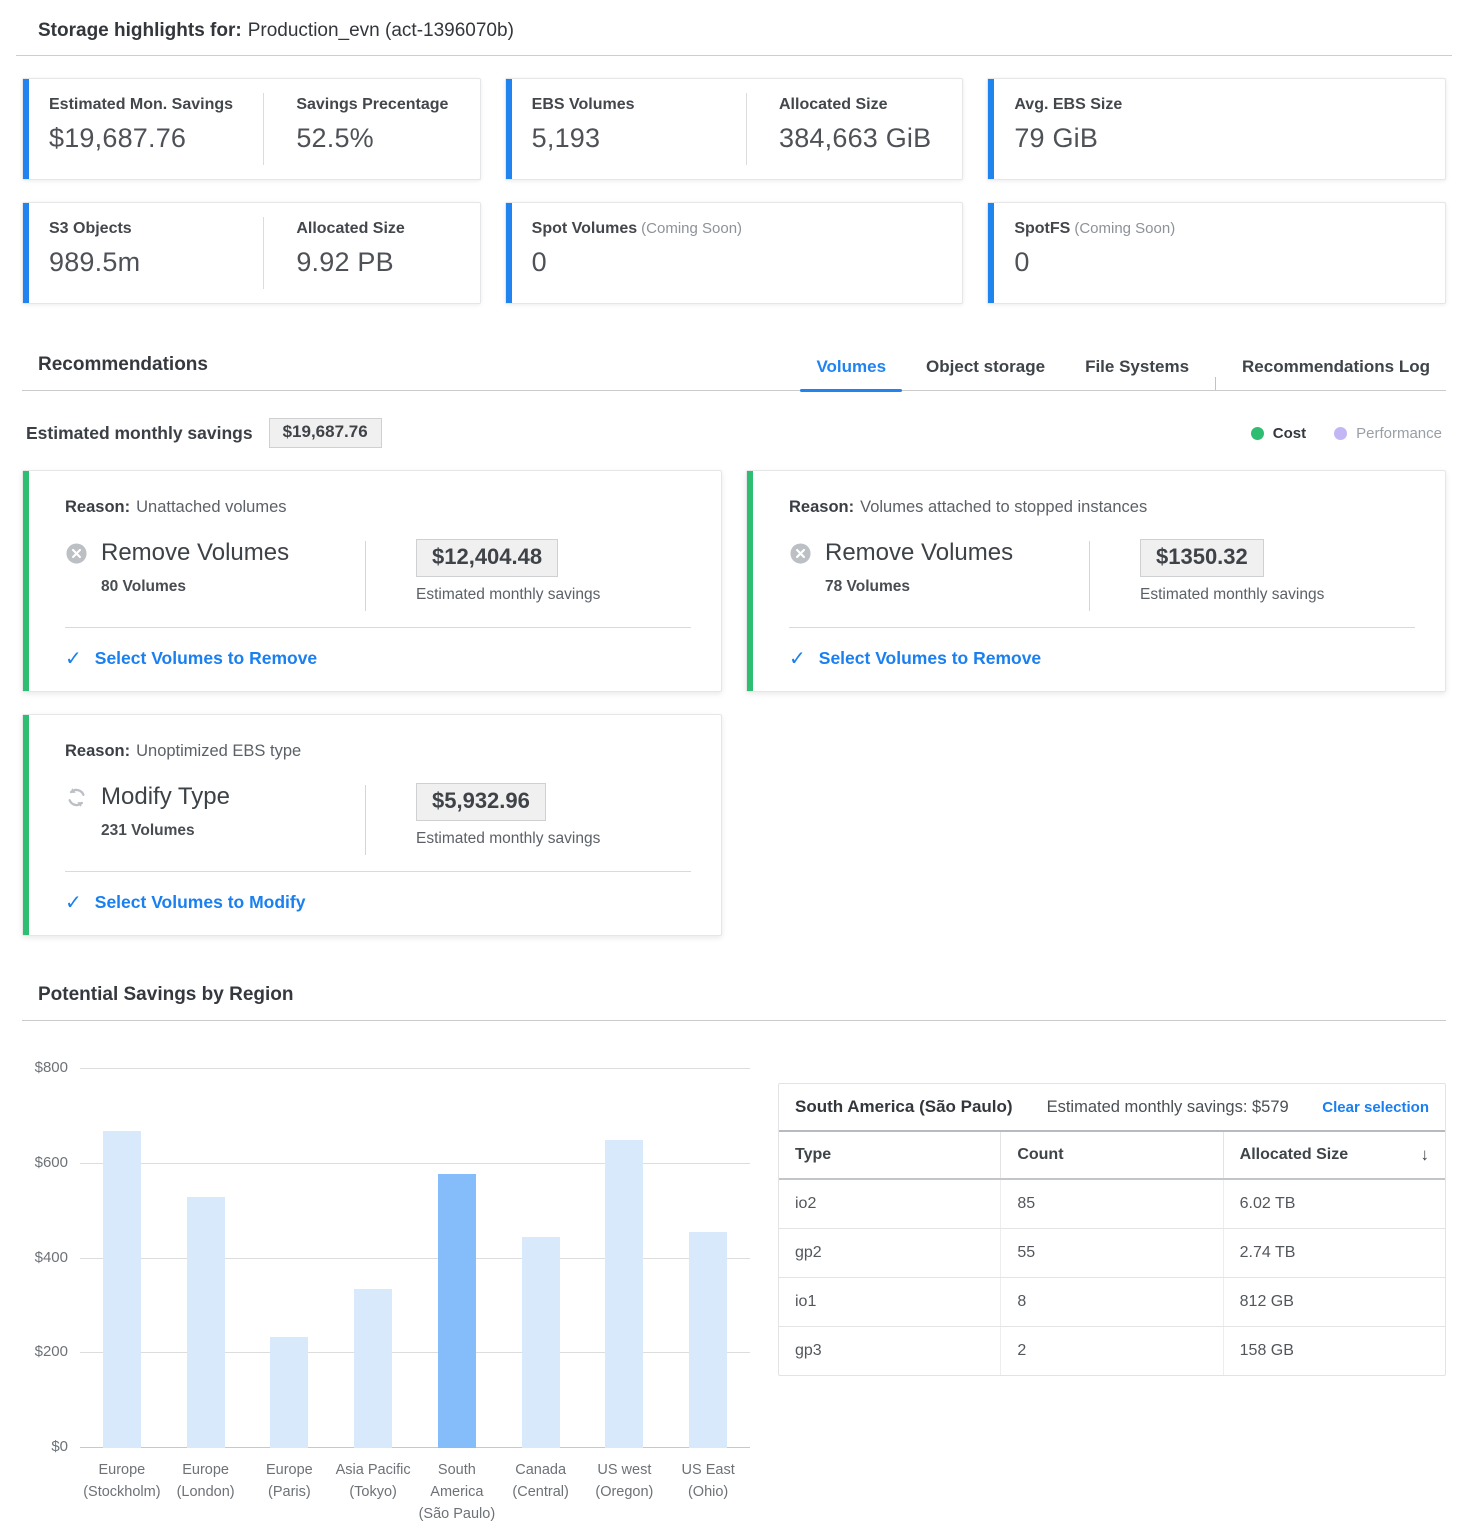  I want to click on cell-size: 158 GB, so click(1333, 1351).